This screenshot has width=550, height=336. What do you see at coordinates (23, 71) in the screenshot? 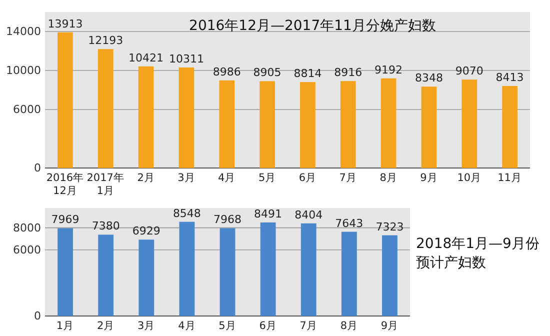
I see `y-tick-label: 10000` at bounding box center [23, 71].